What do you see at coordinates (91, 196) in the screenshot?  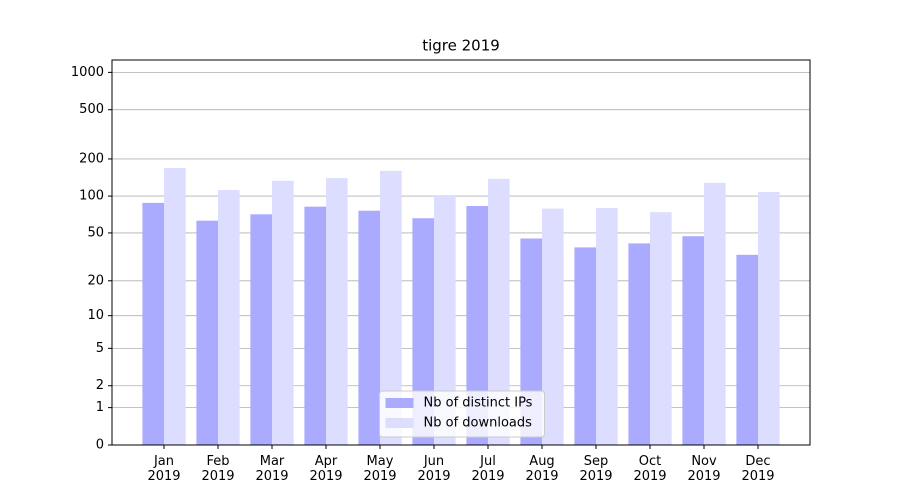 I see `y-tick-label: 100` at bounding box center [91, 196].